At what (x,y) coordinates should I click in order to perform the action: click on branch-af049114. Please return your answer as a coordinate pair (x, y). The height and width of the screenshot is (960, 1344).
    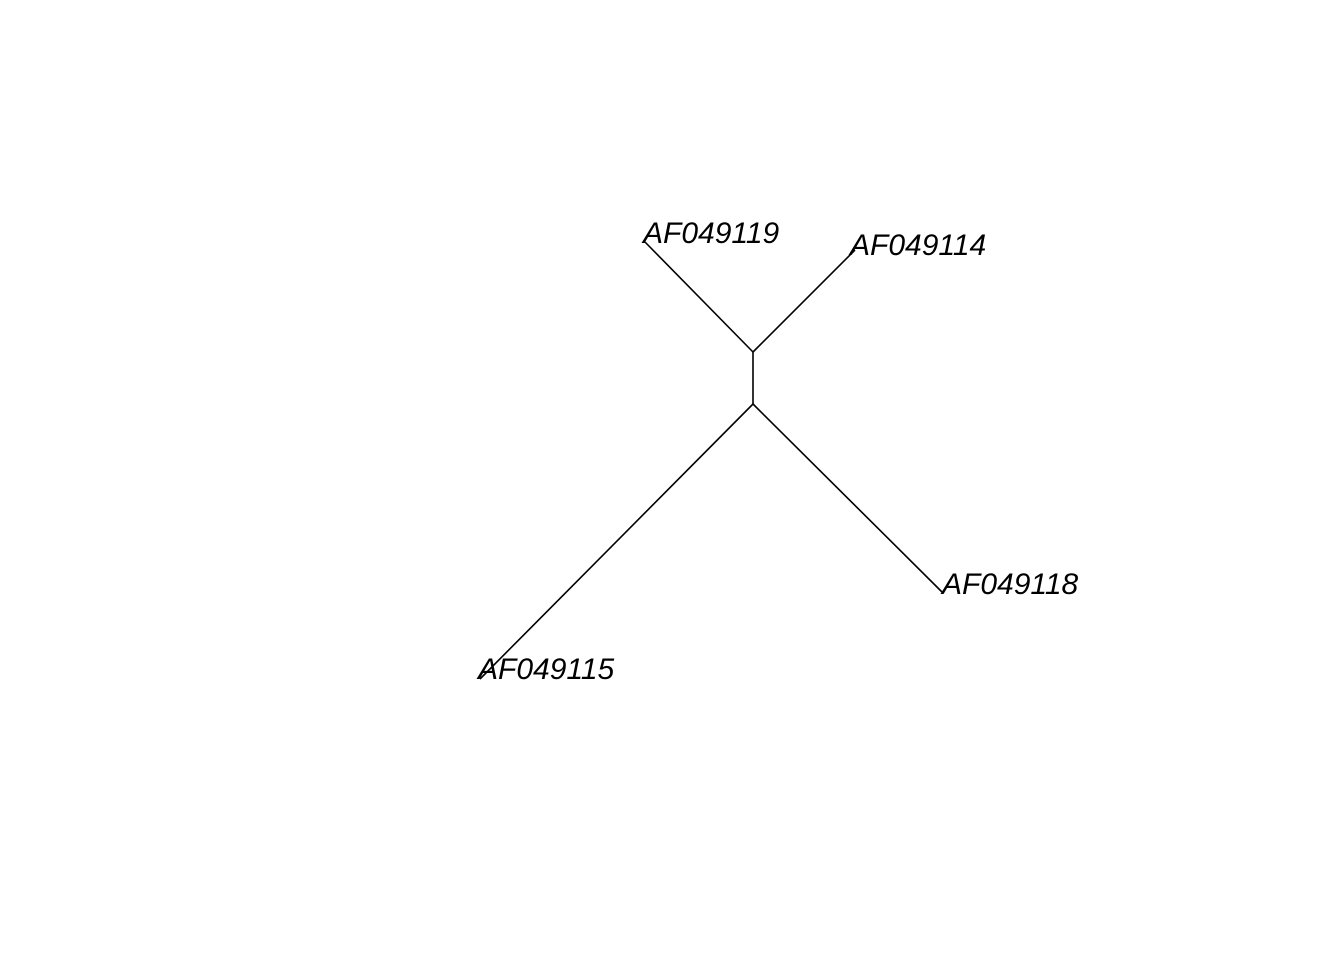
    Looking at the image, I should click on (804, 301).